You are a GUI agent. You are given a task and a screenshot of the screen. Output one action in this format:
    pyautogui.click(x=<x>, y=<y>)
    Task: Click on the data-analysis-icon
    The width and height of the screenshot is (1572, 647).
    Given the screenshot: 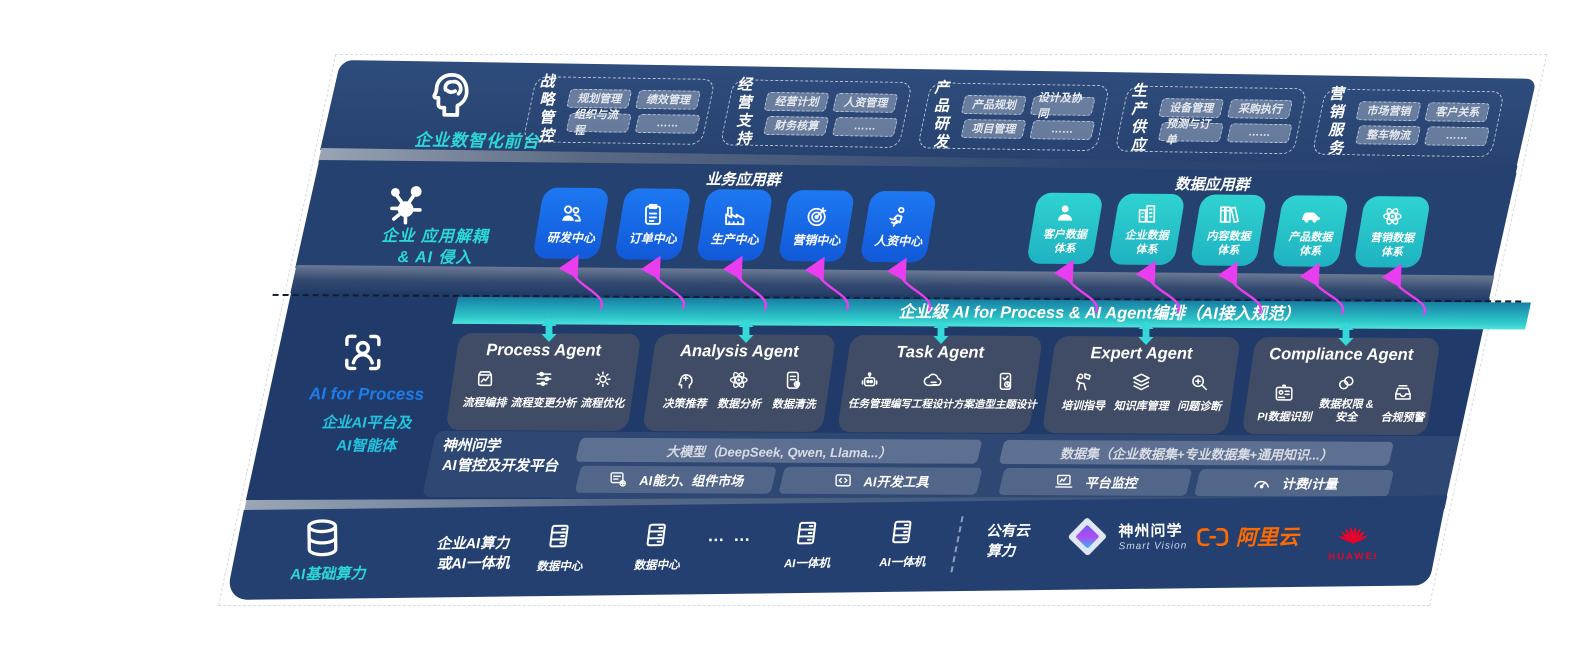 What is the action you would take?
    pyautogui.click(x=739, y=380)
    